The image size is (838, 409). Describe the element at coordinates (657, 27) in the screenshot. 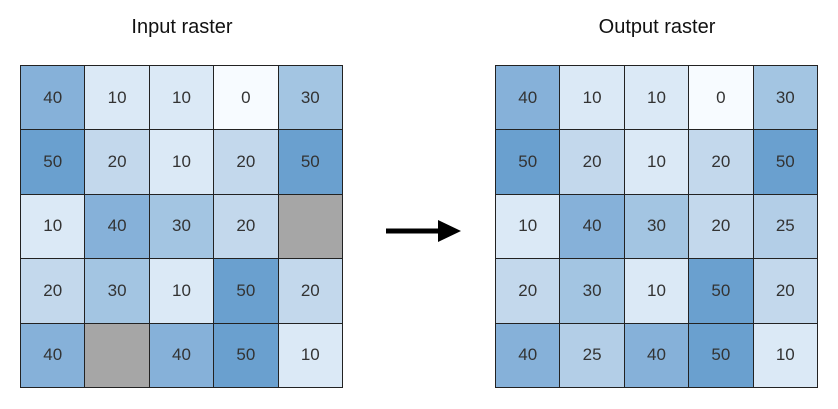

I see `output-raster-title: Output raster` at that location.